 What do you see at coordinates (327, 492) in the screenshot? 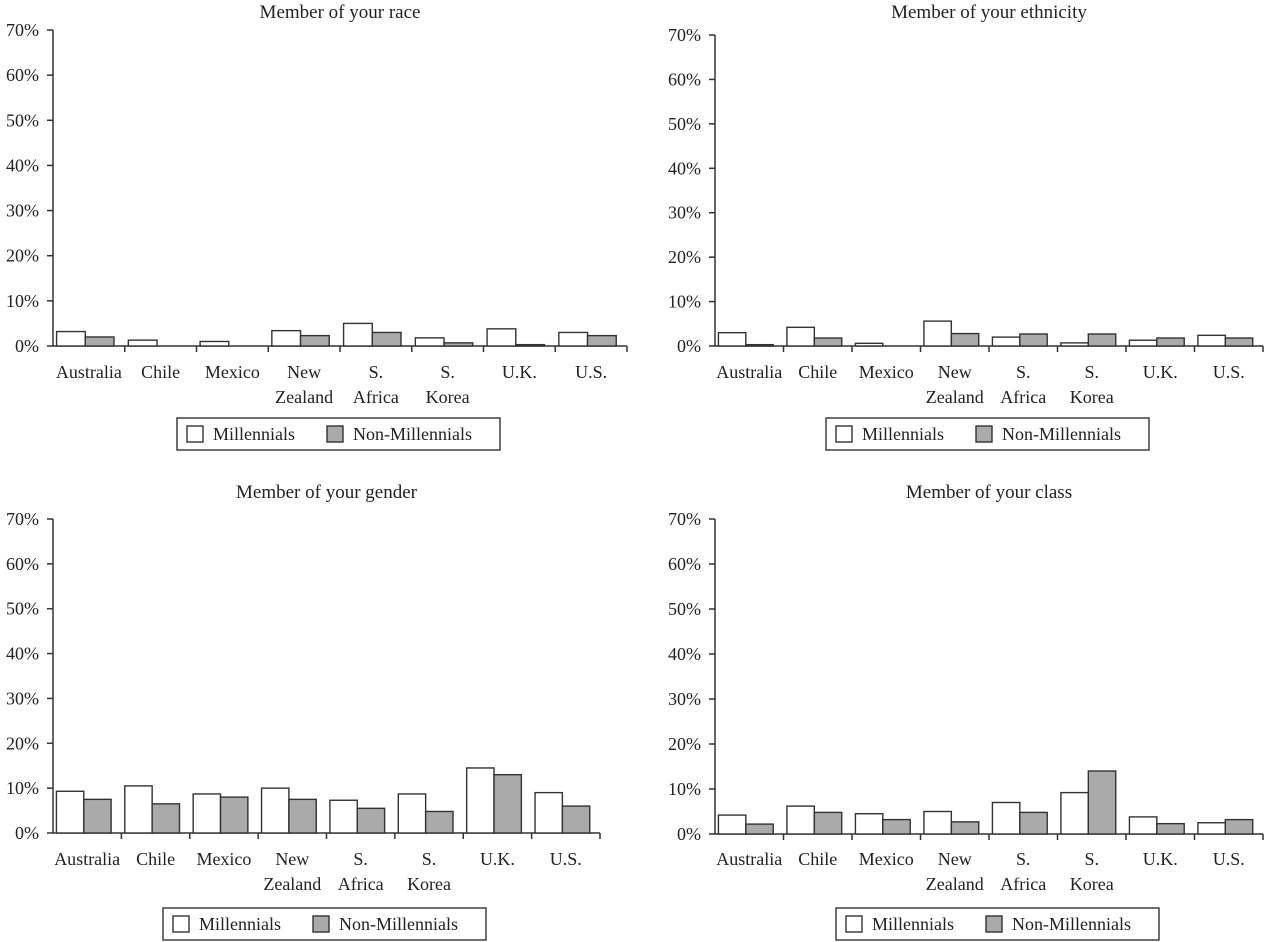
I see `chart-title: Member of your gender` at bounding box center [327, 492].